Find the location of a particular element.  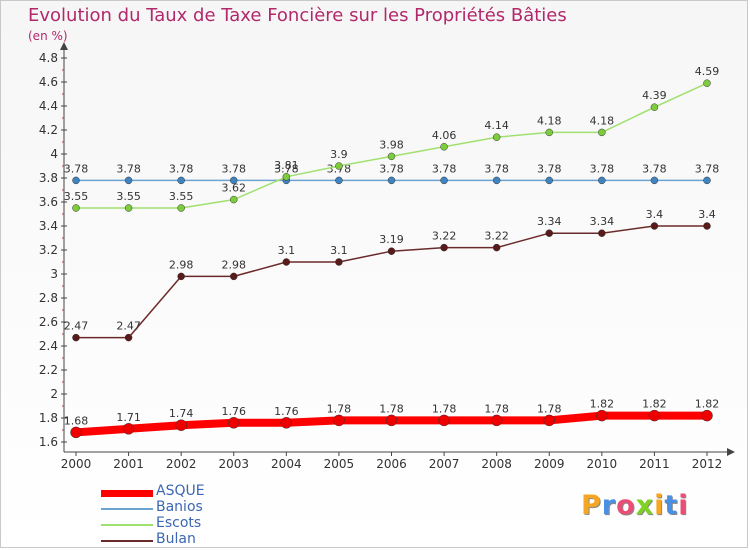

x-tick-label: 2007 is located at coordinates (444, 464).